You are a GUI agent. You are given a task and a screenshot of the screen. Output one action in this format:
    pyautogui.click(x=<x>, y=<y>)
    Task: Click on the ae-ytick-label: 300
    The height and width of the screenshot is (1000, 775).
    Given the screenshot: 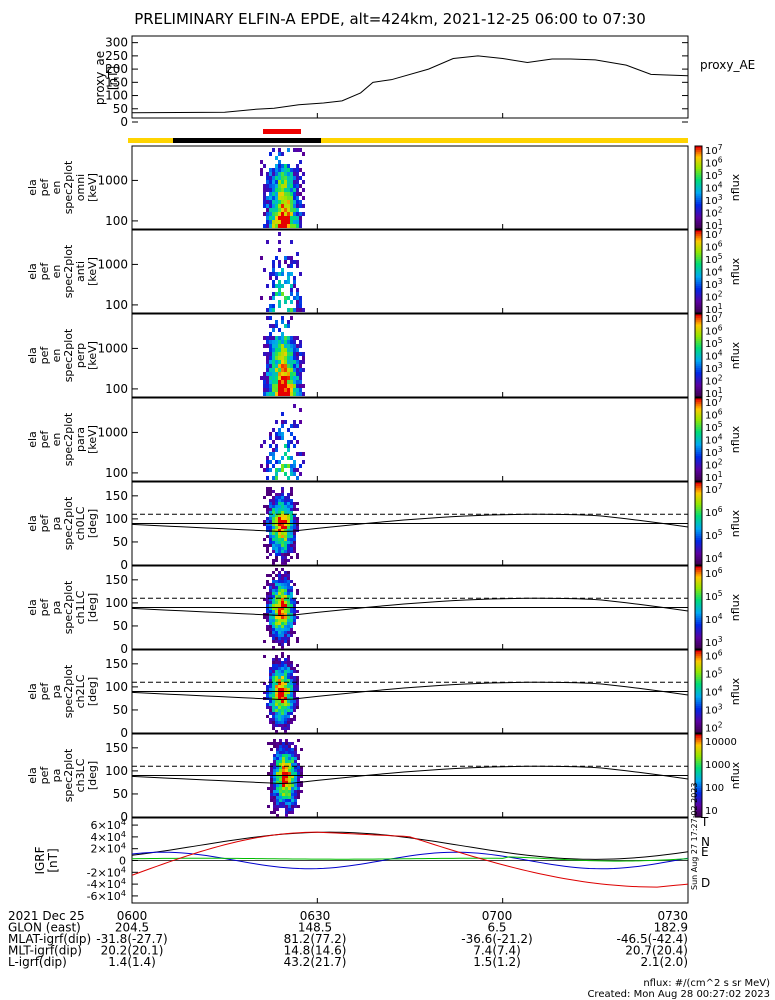 What is the action you would take?
    pyautogui.click(x=116, y=43)
    